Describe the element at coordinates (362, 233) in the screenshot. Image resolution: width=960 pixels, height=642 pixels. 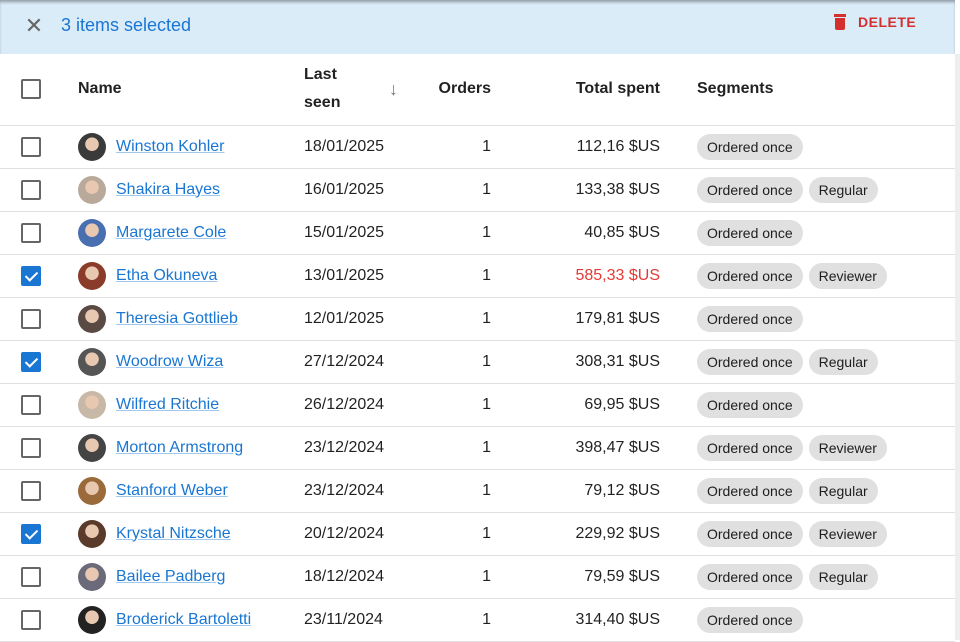
I see `last-seen: 15/01/2025` at that location.